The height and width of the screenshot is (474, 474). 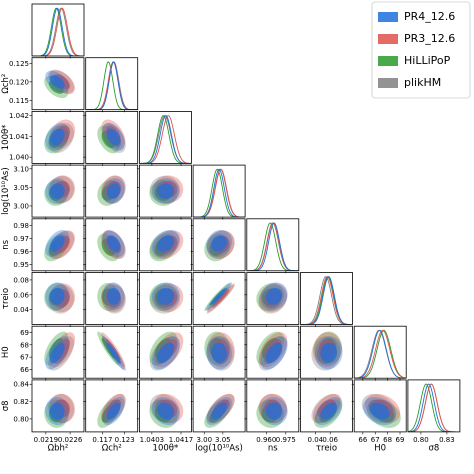 I want to click on y-axis-label: τreio, so click(x=6, y=298).